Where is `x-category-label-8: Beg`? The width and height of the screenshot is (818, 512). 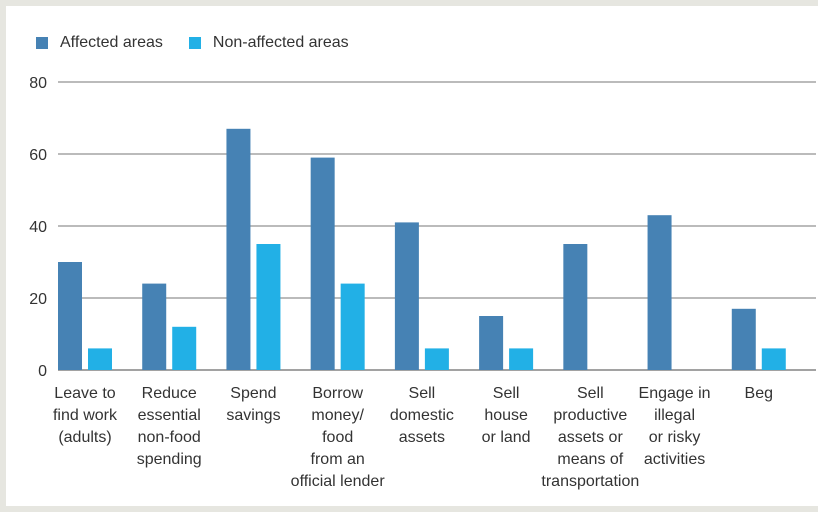
x-category-label-8: Beg is located at coordinates (759, 393).